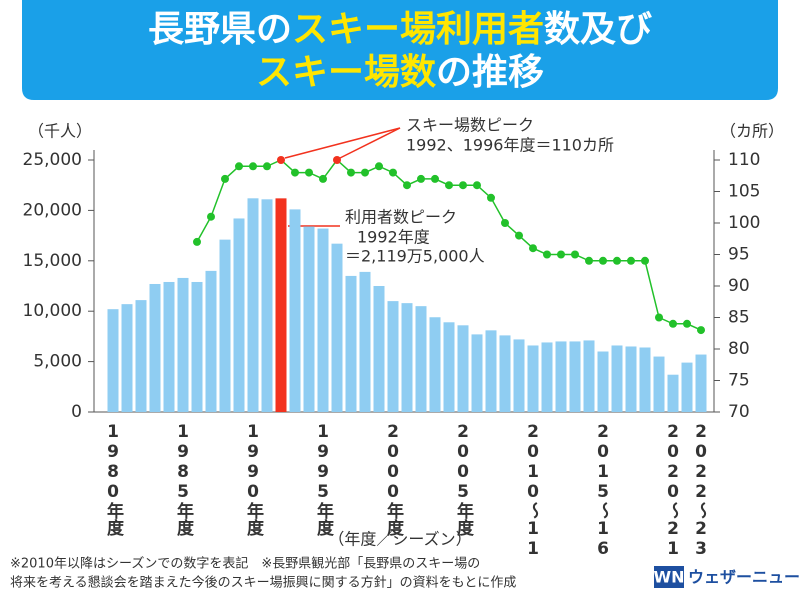 This screenshot has width=800, height=600. What do you see at coordinates (52, 210) in the screenshot?
I see `y-tick-label: 20,000` at bounding box center [52, 210].